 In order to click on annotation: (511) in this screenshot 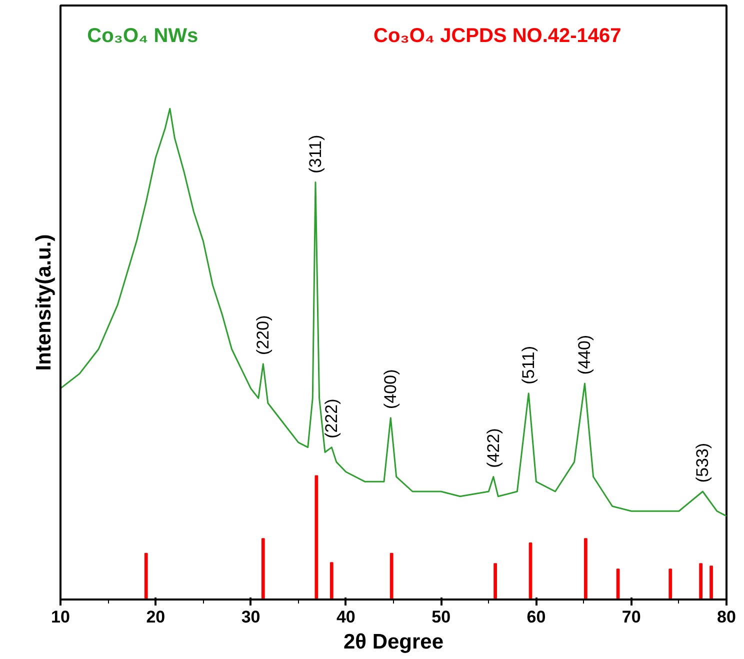, I will do `click(528, 365)`.